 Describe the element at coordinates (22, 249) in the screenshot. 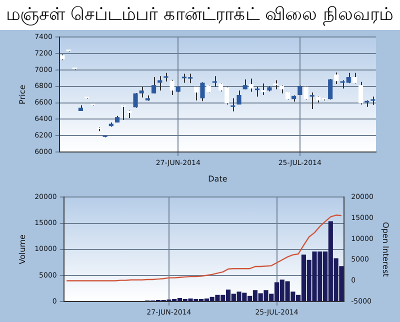

I see `y-axis-title: Volume` at that location.